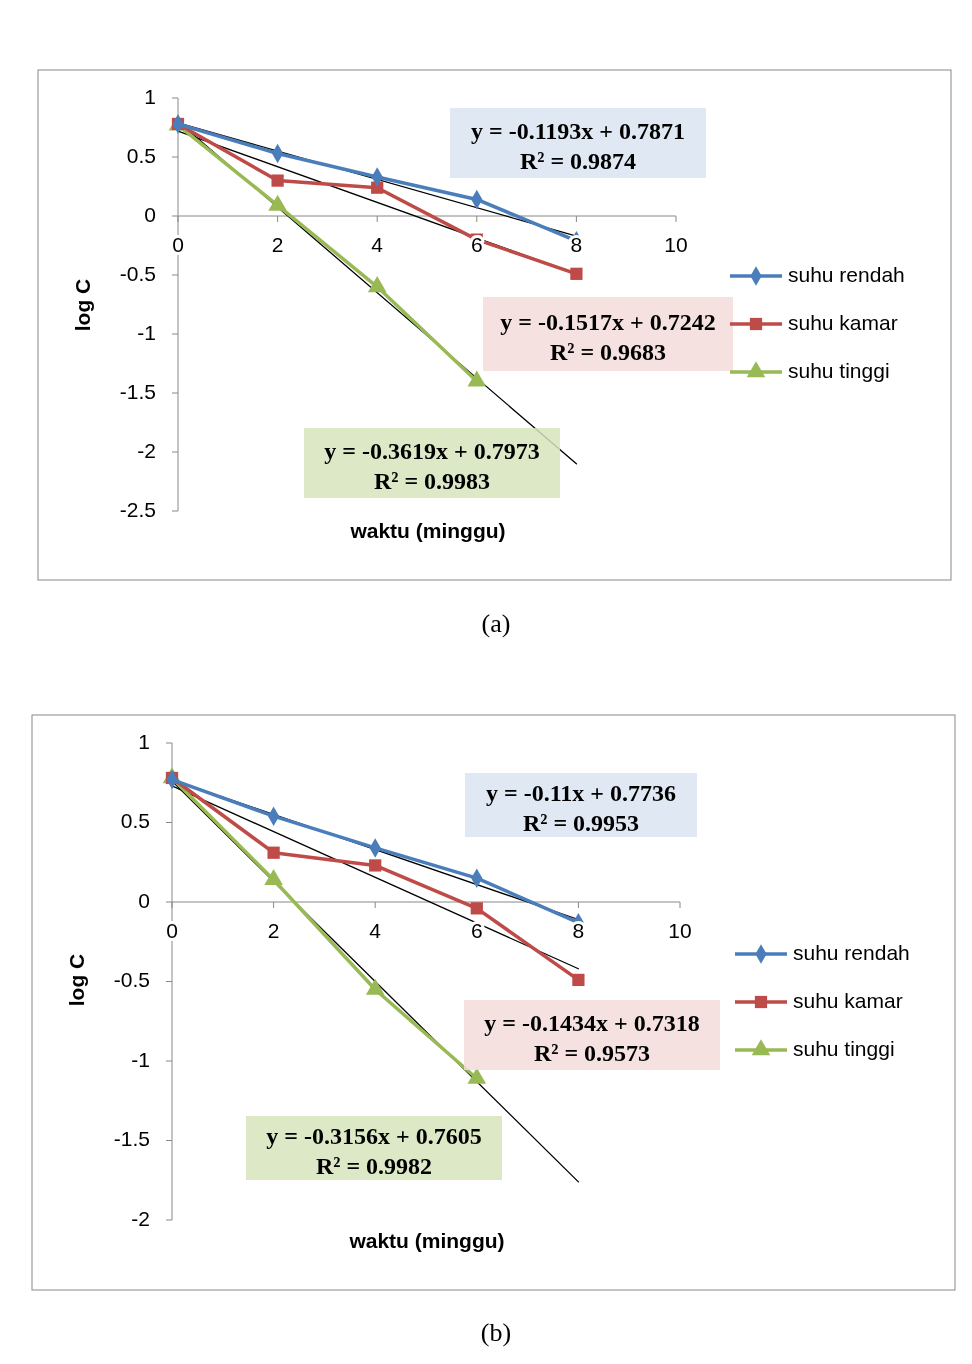 This screenshot has width=972, height=1364. I want to click on annotation: y = -0.1517x + 0.7242, so click(608, 322).